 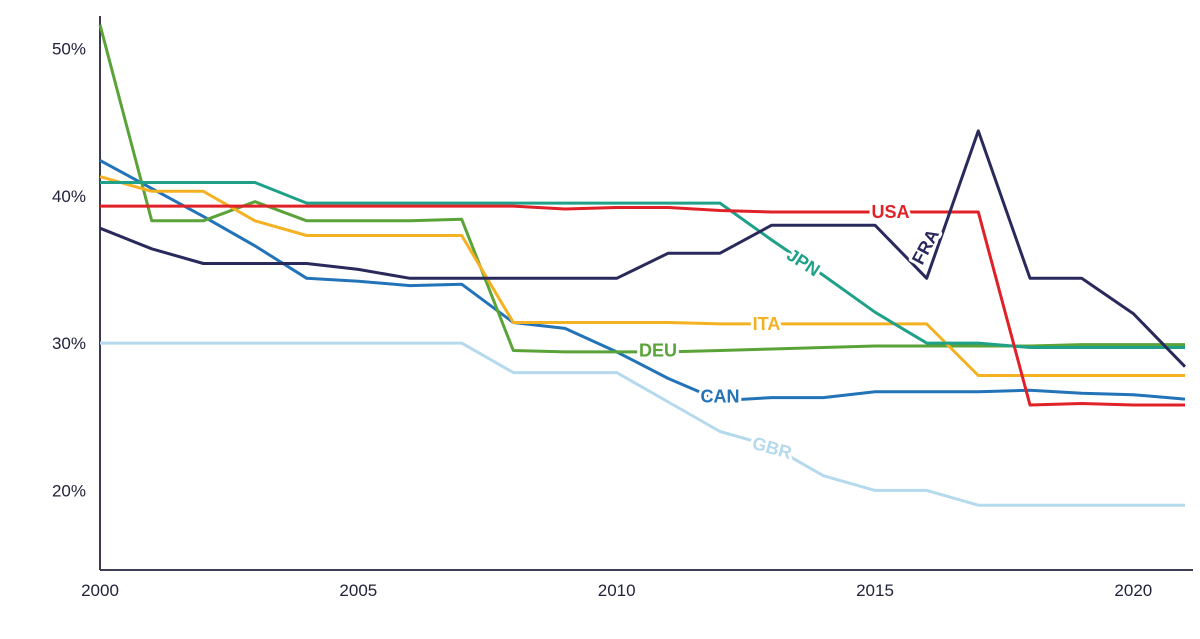 I want to click on y-axis-tick-label: 20%, so click(x=69, y=490).